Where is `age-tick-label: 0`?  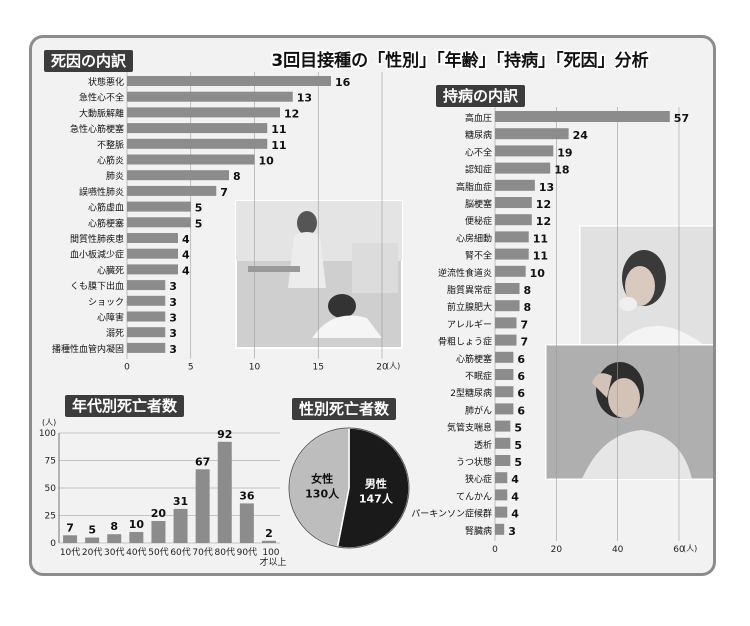
age-tick-label: 0 is located at coordinates (53, 544).